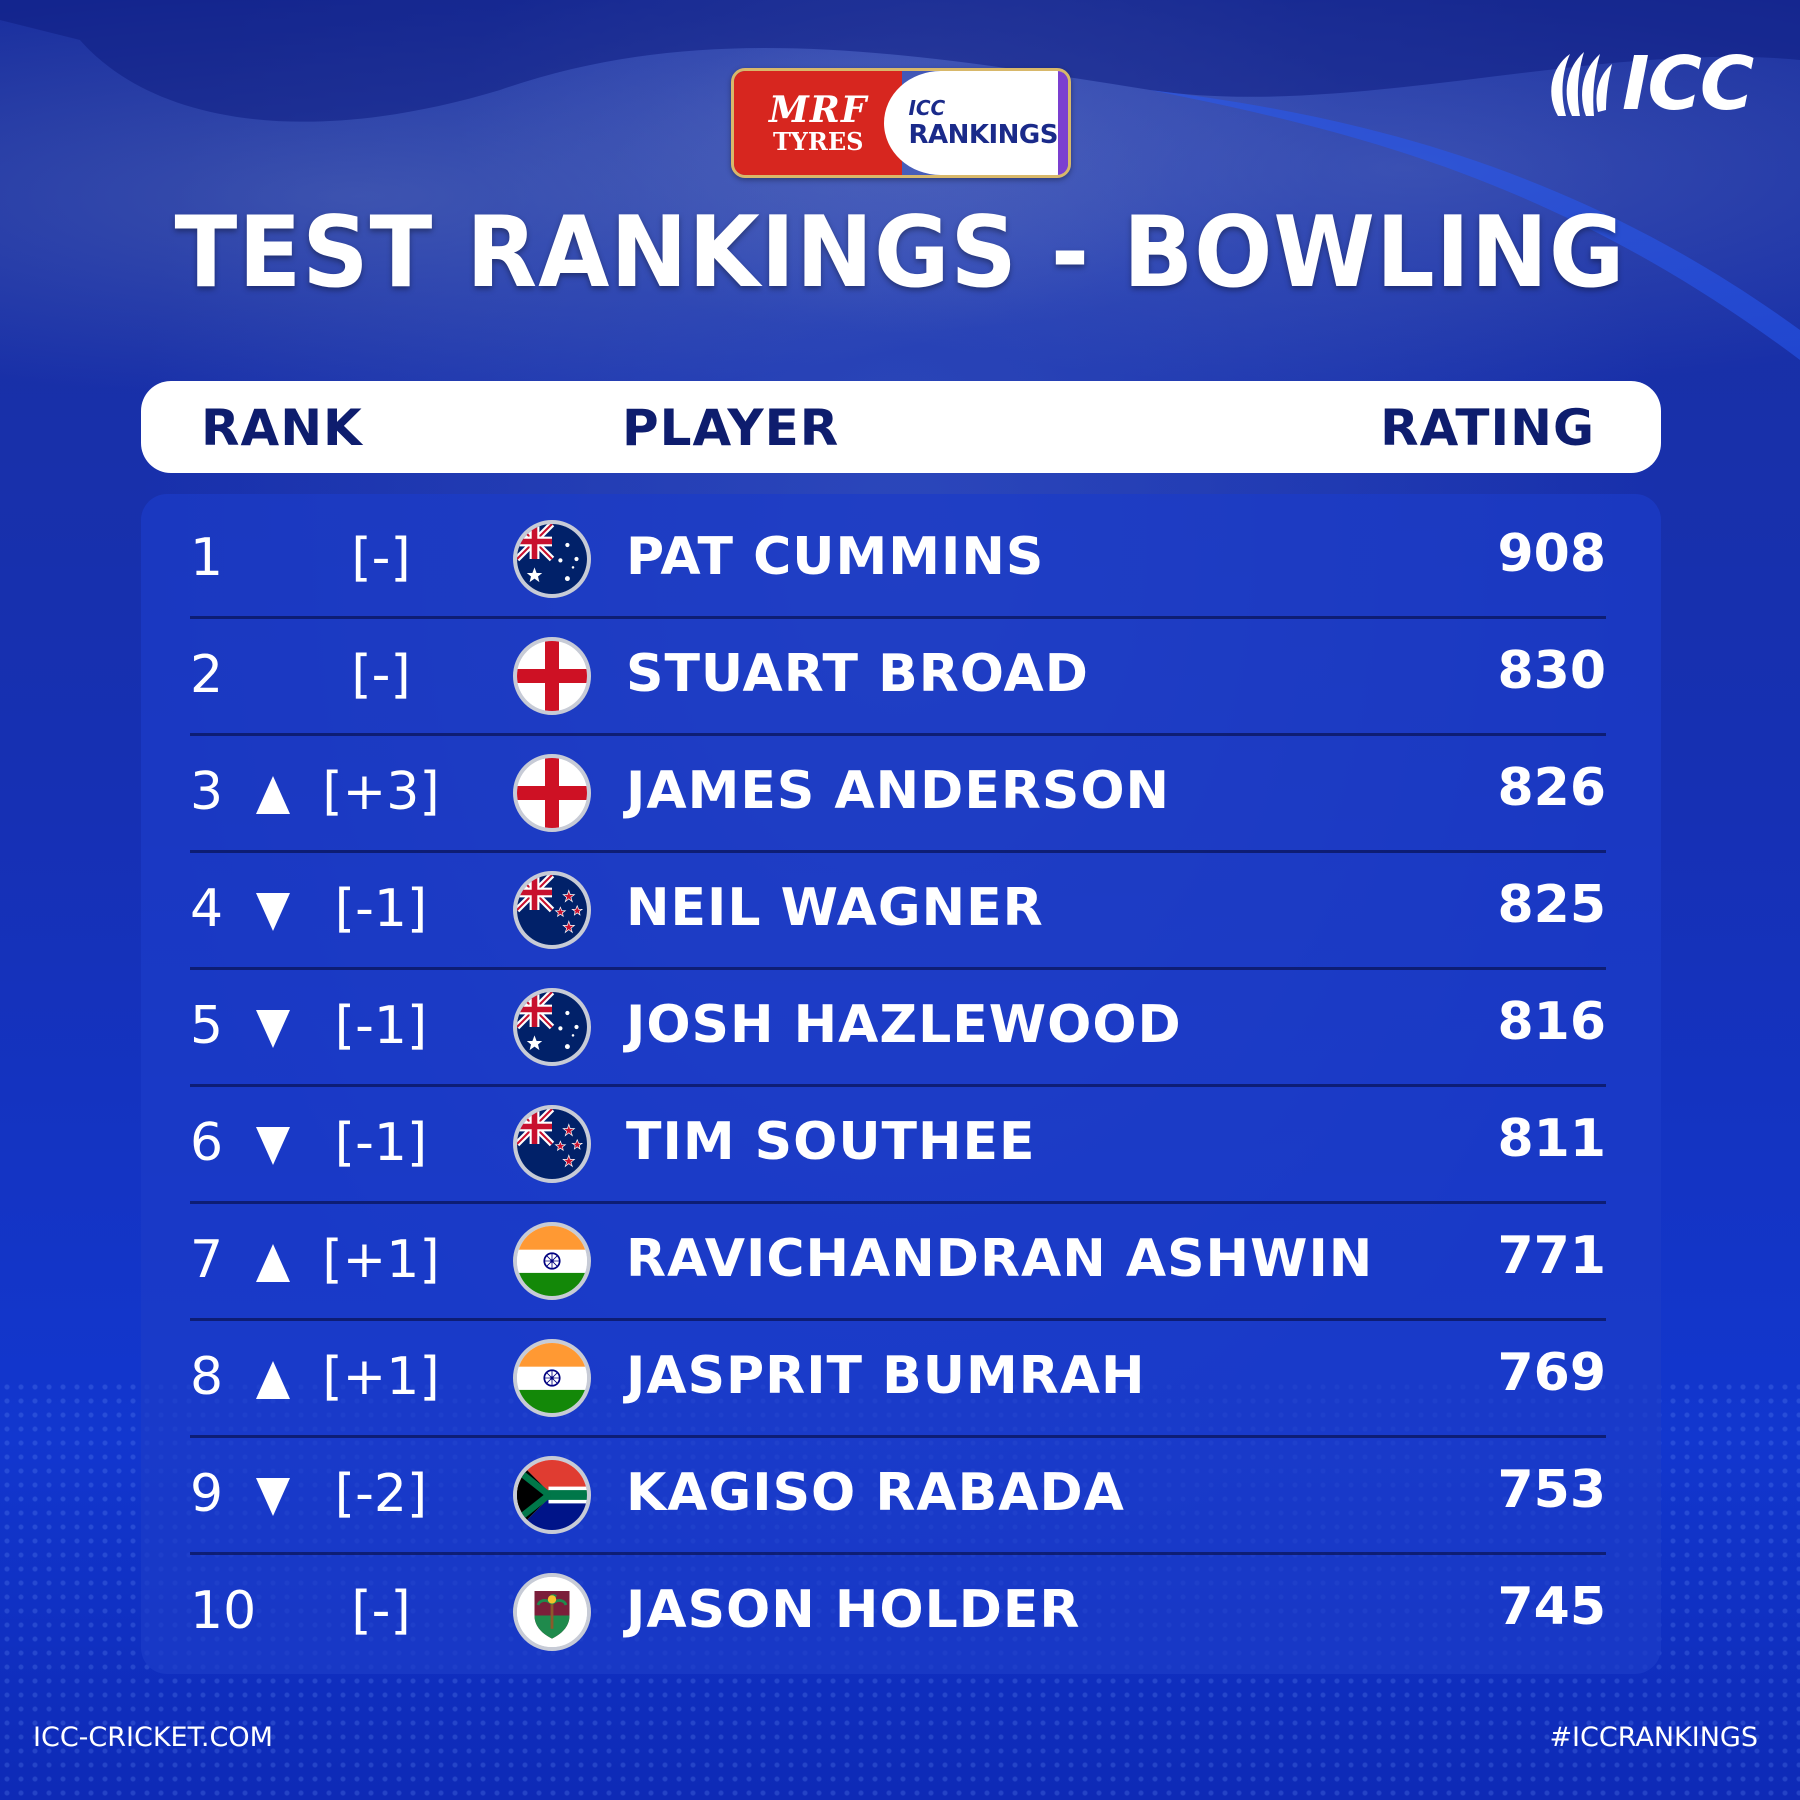 Image resolution: width=1800 pixels, height=1800 pixels. Describe the element at coordinates (207, 1377) in the screenshot. I see `rank-number: 8` at that location.